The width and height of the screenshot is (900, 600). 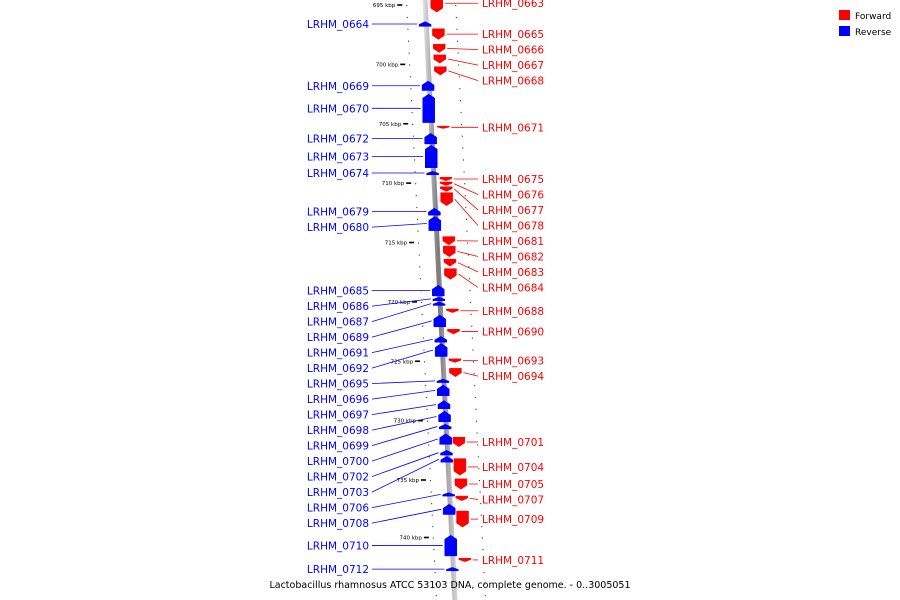 What do you see at coordinates (338, 25) in the screenshot?
I see `gene-label-LRHM_0664: LRHM_0664` at bounding box center [338, 25].